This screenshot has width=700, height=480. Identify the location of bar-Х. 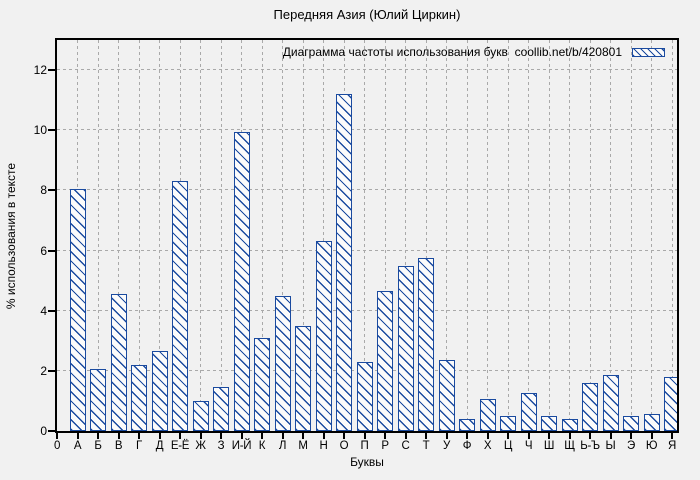
(487, 415).